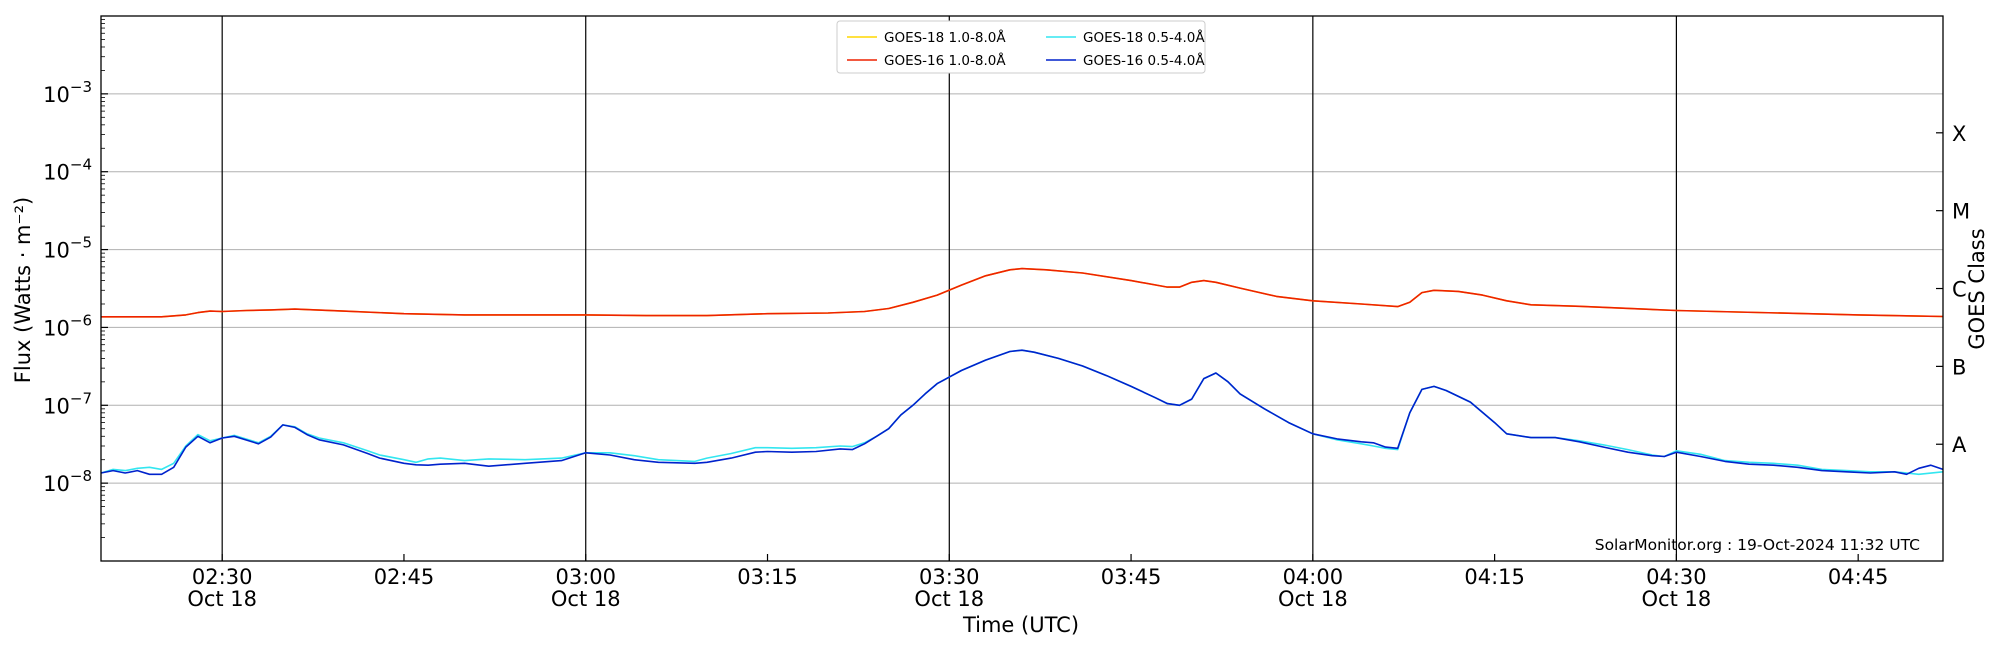 Image resolution: width=2000 pixels, height=650 pixels. Describe the element at coordinates (67, 92) in the screenshot. I see `y-tick-label: 10⁻³` at that location.